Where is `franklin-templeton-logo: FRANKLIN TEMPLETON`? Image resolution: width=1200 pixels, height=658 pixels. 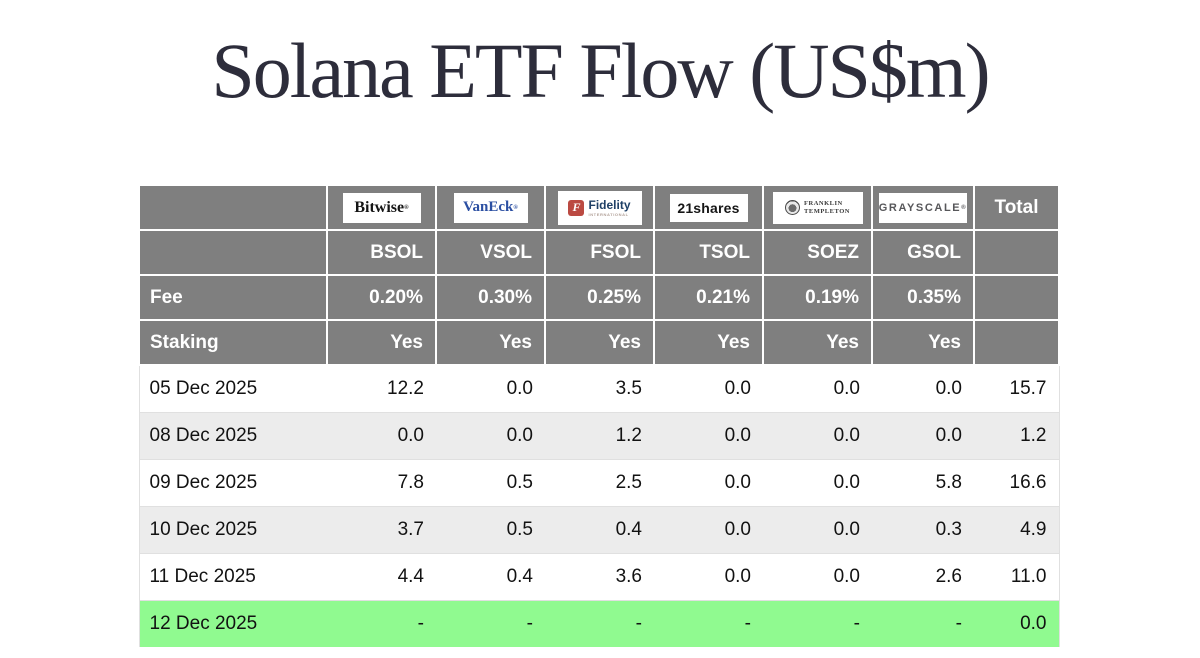 franklin-templeton-logo: FRANKLIN TEMPLETON is located at coordinates (817, 207).